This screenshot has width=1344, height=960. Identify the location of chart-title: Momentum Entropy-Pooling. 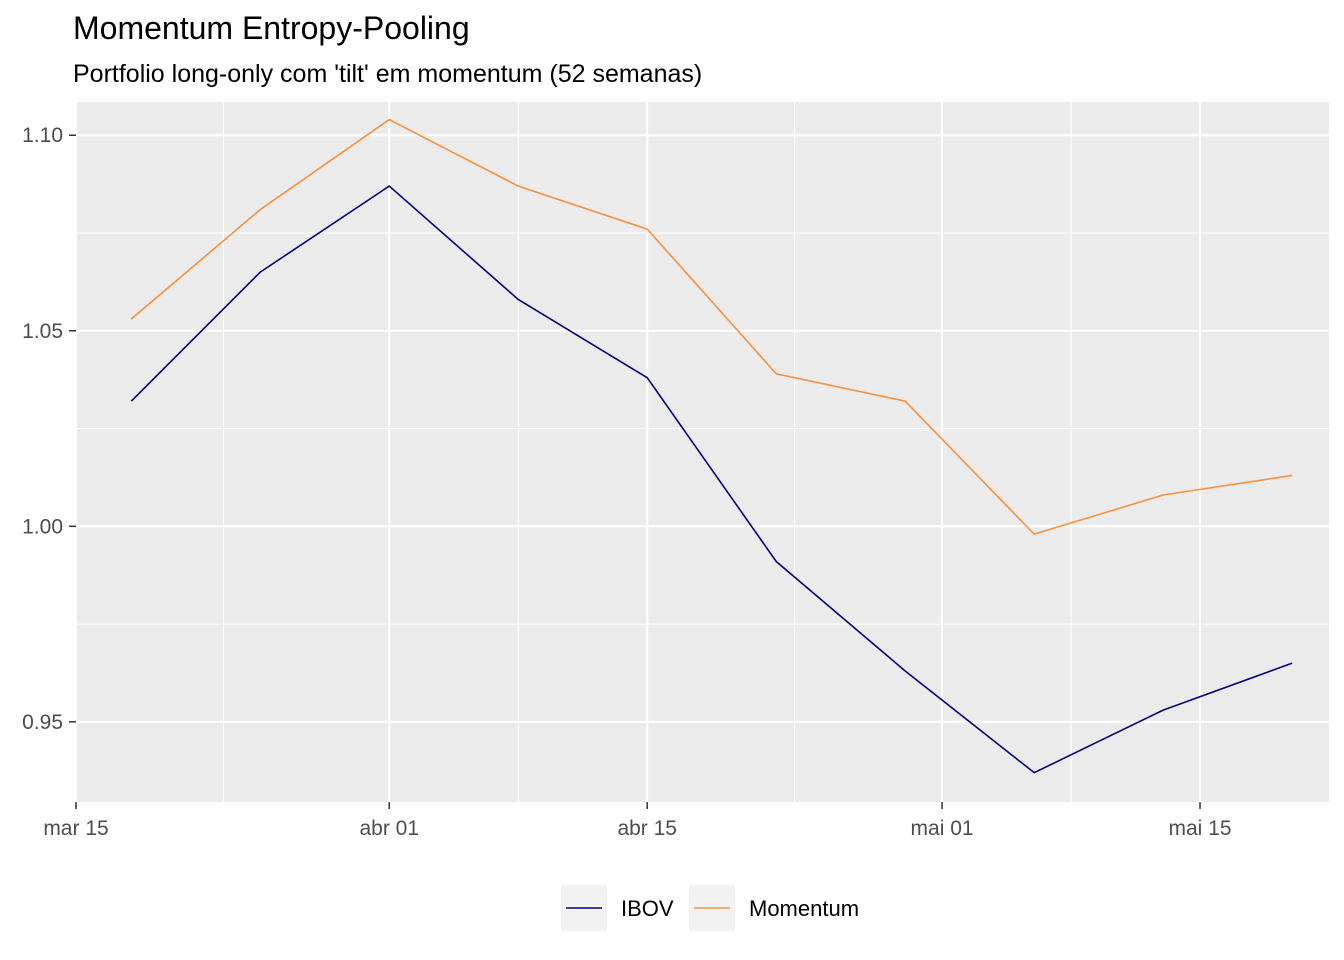
(271, 28).